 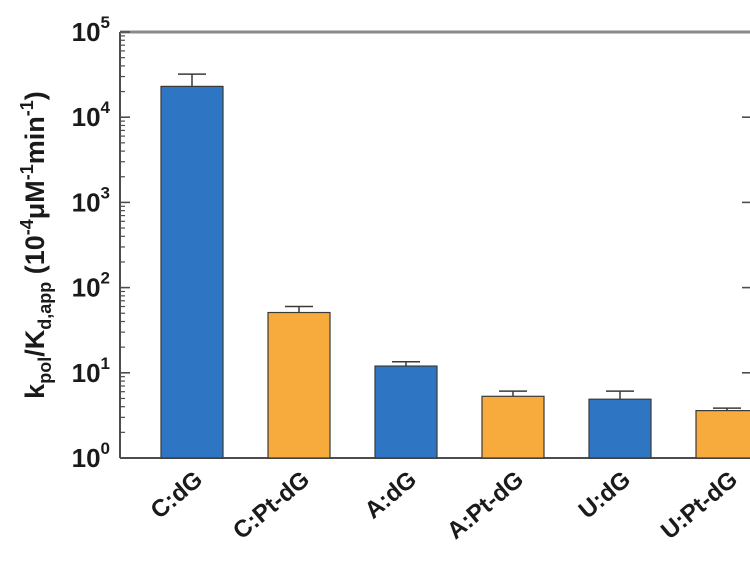 What do you see at coordinates (605, 495) in the screenshot?
I see `x-tick-label: U:dG` at bounding box center [605, 495].